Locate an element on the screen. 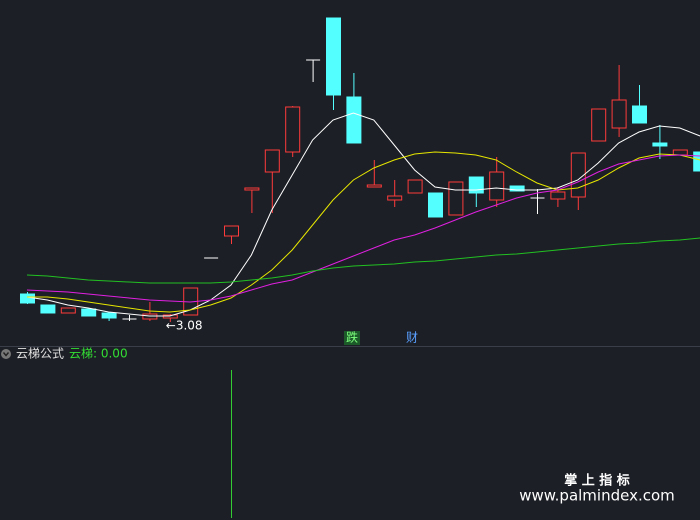  marker-bg is located at coordinates (352, 338).